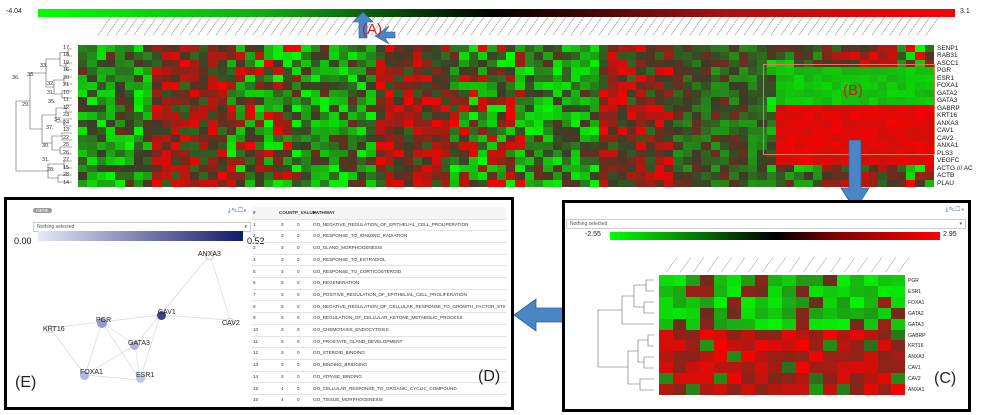 The height and width of the screenshot is (415, 982). What do you see at coordinates (140, 317) in the screenshot?
I see `network-edges` at bounding box center [140, 317].